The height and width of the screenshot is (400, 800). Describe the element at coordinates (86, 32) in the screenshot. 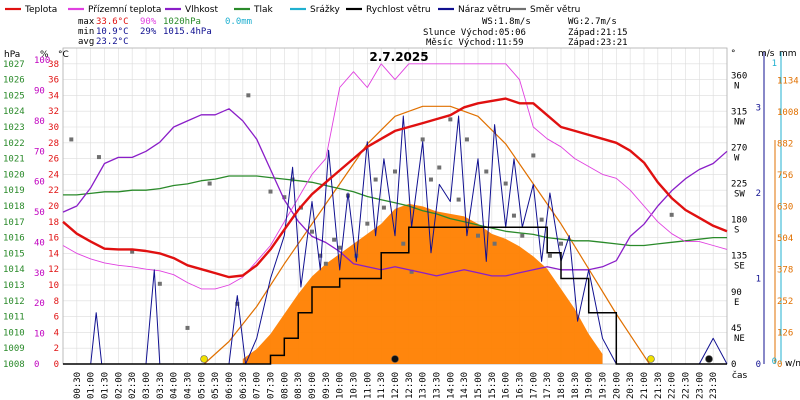

I see `stat-min-label: min` at that location.